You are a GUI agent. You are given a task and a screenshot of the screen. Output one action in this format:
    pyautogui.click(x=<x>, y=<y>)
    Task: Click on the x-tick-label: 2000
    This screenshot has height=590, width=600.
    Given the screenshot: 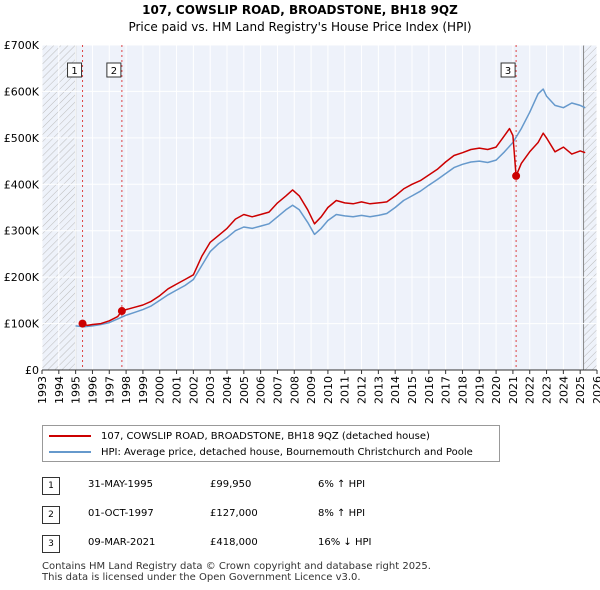 What is the action you would take?
    pyautogui.click(x=160, y=390)
    